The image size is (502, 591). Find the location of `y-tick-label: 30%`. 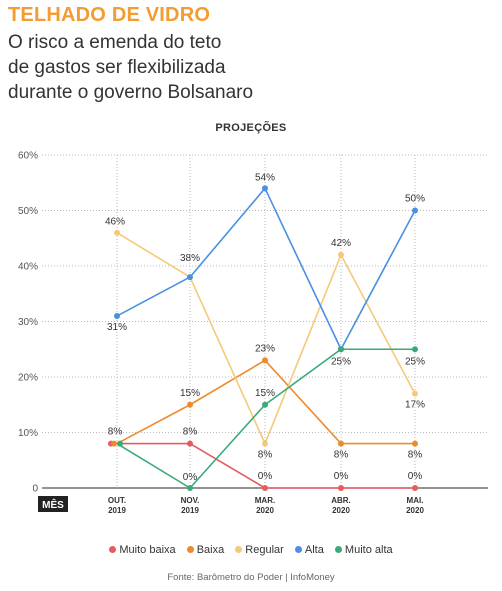

y-tick-label: 30% is located at coordinates (28, 322).